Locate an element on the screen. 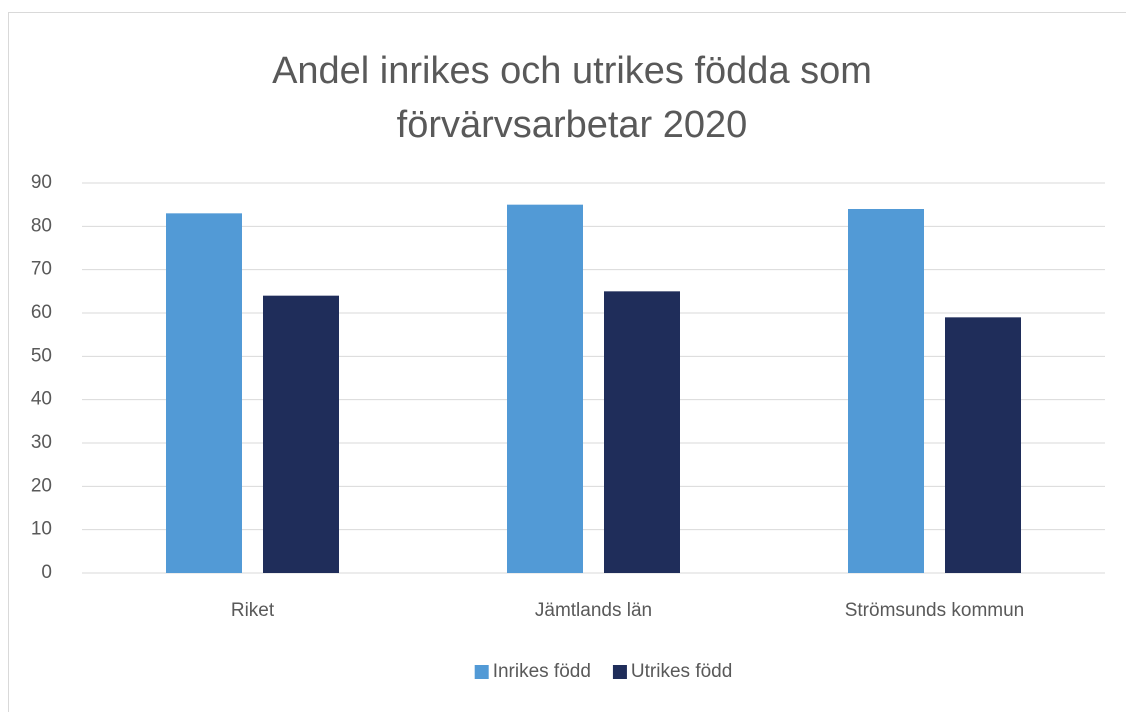 This screenshot has height=712, width=1126. y-tick-label: 70 is located at coordinates (41, 269).